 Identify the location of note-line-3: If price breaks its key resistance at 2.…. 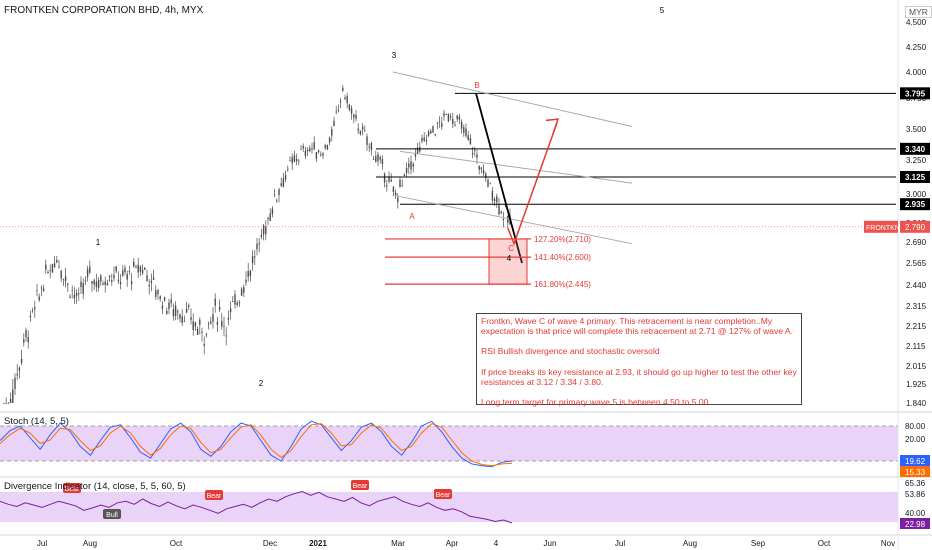
(639, 376).